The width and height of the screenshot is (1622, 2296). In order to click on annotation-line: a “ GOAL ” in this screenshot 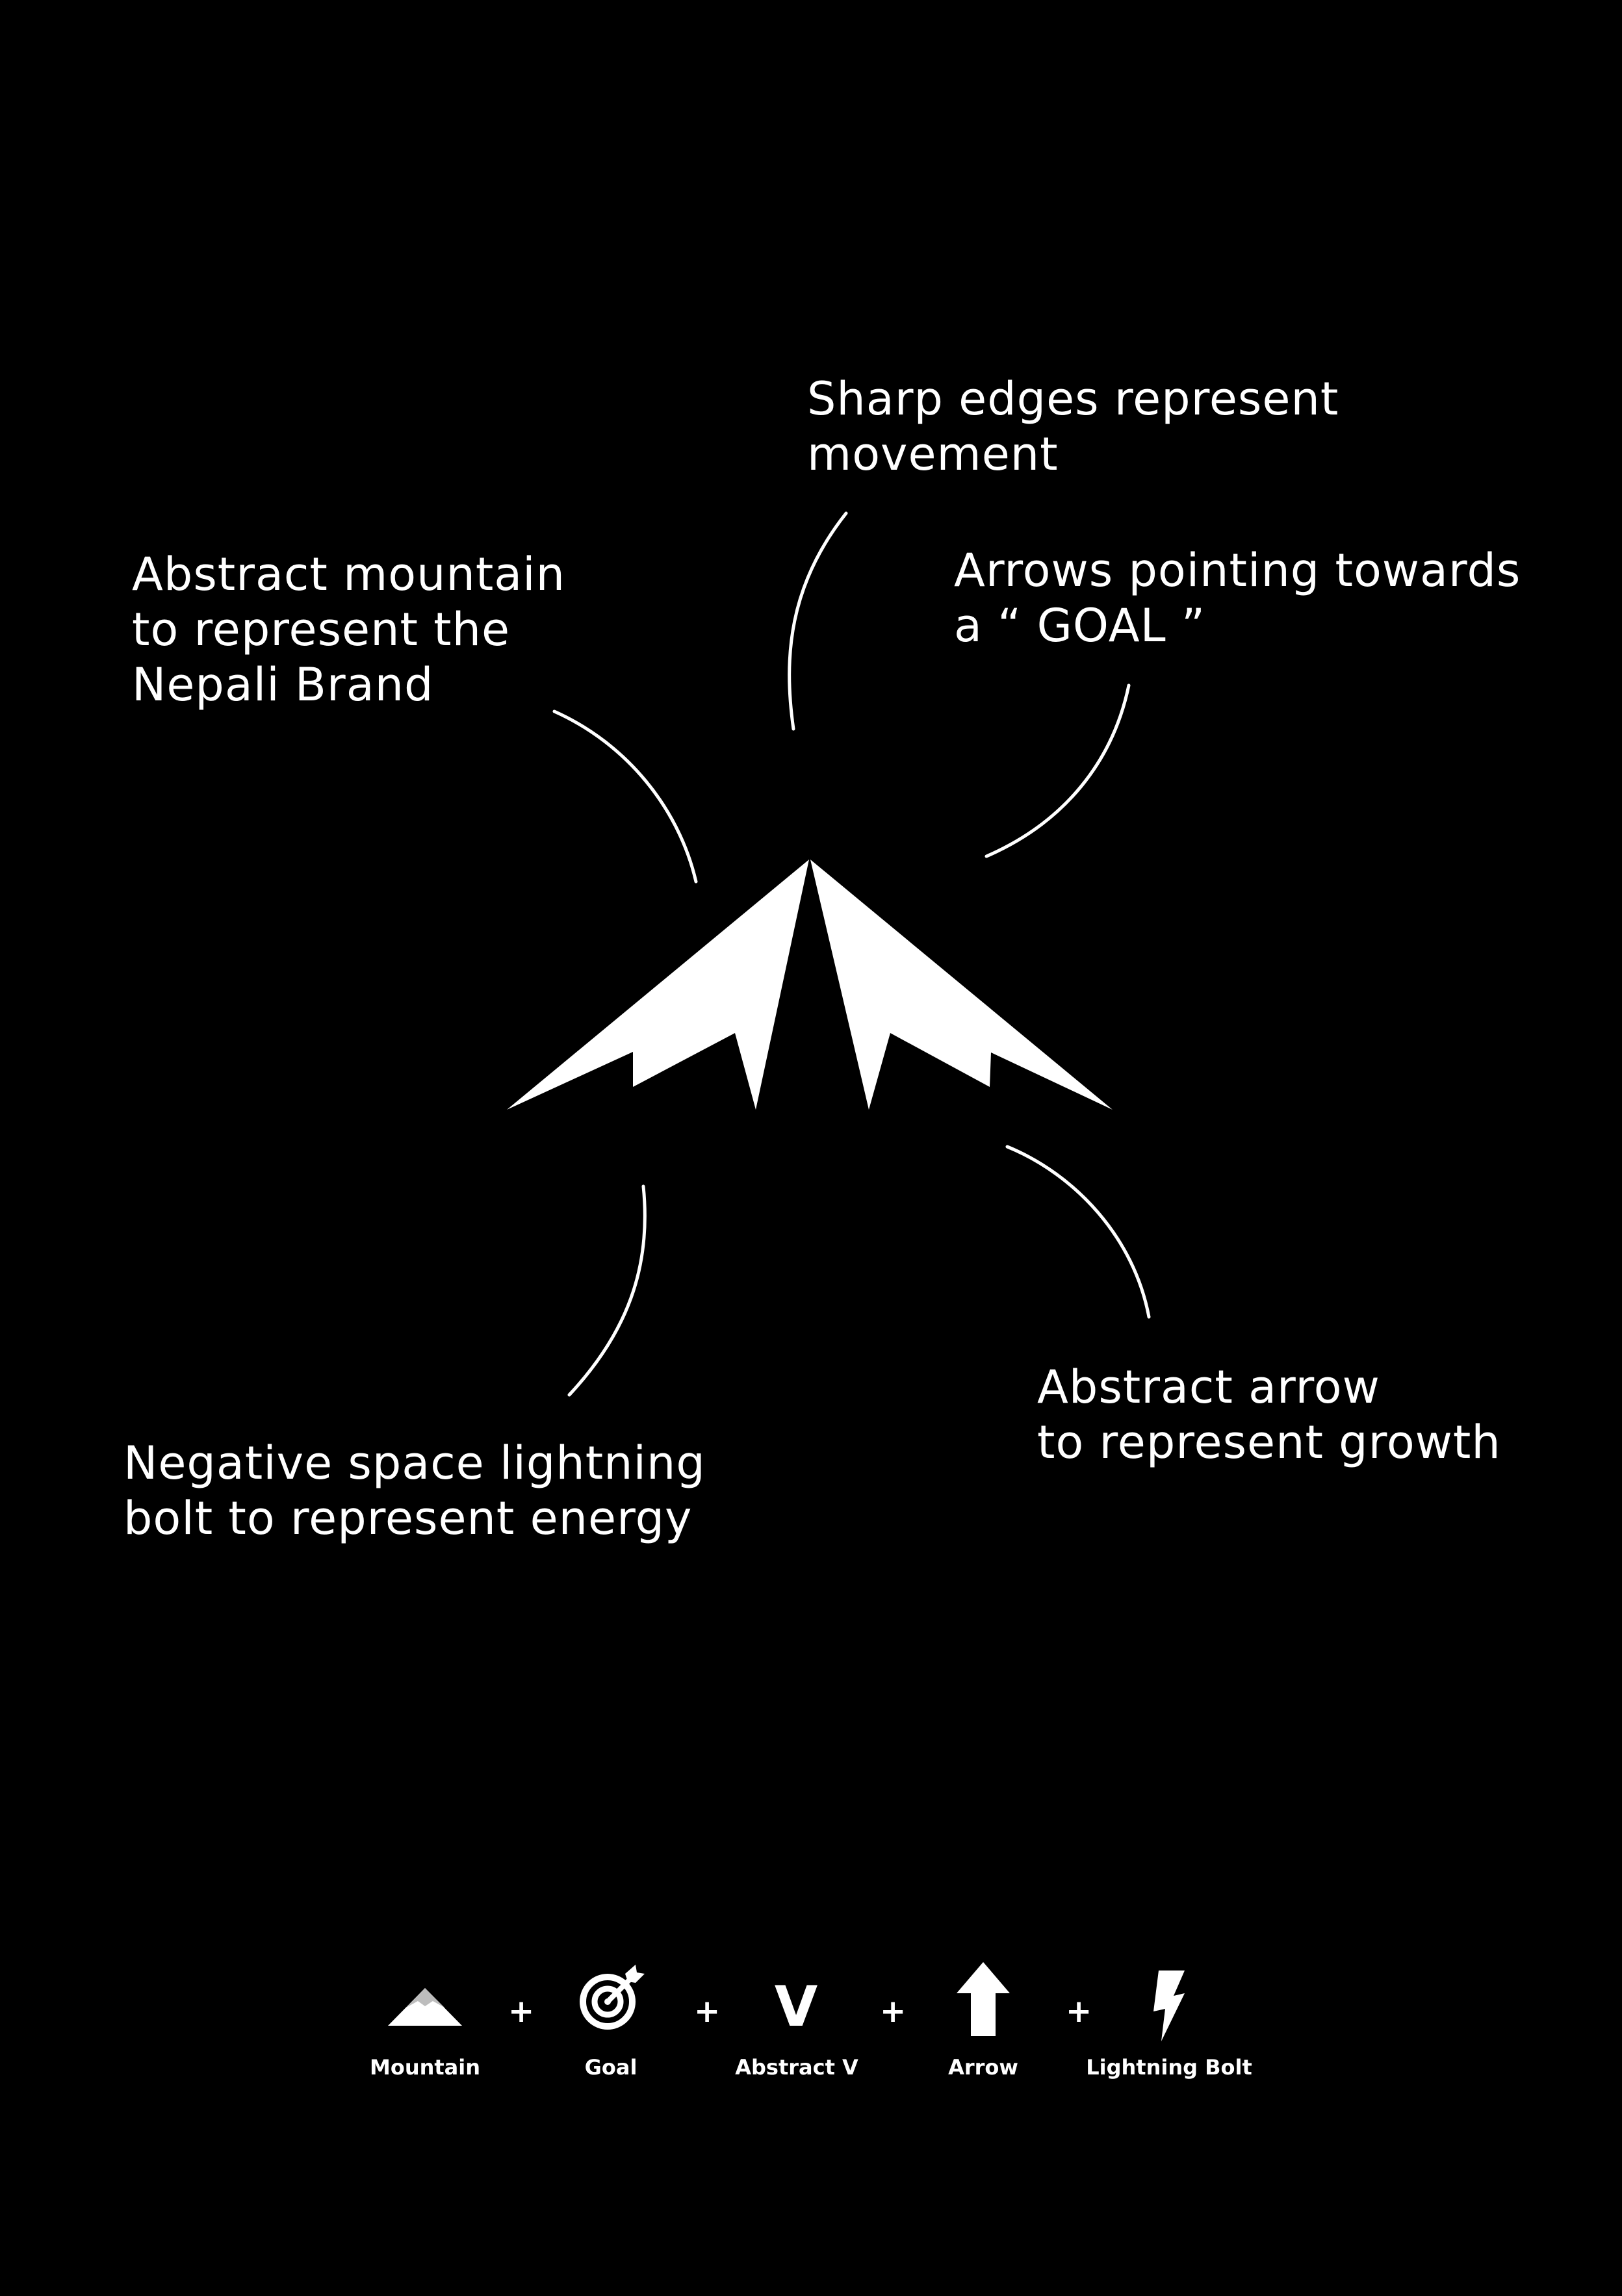, I will do `click(1080, 625)`.